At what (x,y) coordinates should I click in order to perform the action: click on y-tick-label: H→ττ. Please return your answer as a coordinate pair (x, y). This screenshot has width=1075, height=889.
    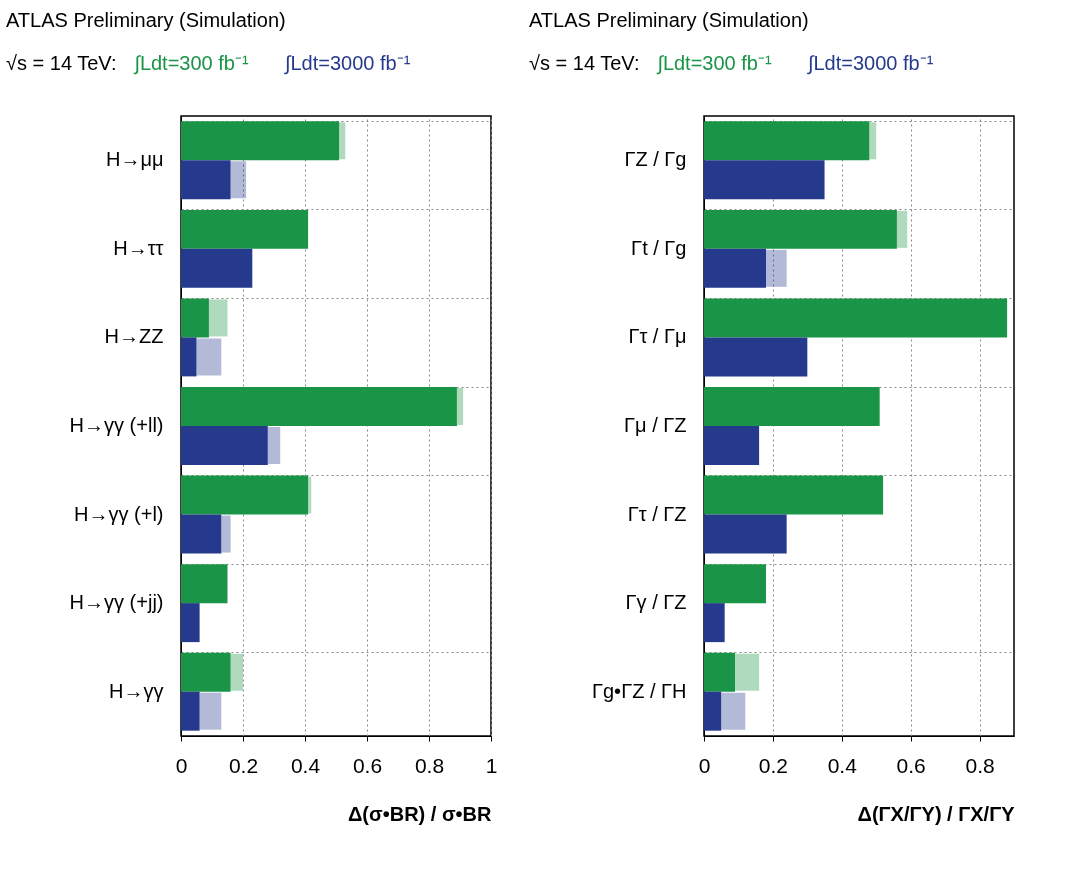
    Looking at the image, I should click on (138, 247).